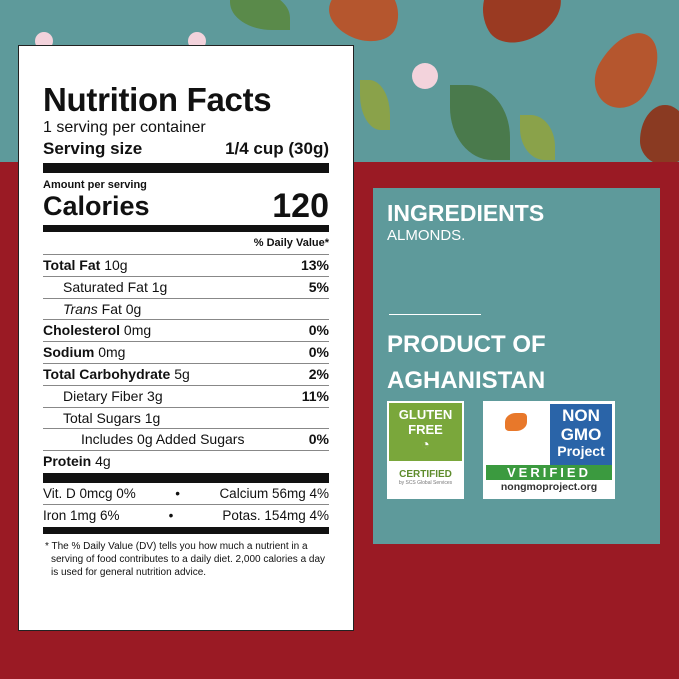  I want to click on nutrient-label: Trans, so click(80, 308).